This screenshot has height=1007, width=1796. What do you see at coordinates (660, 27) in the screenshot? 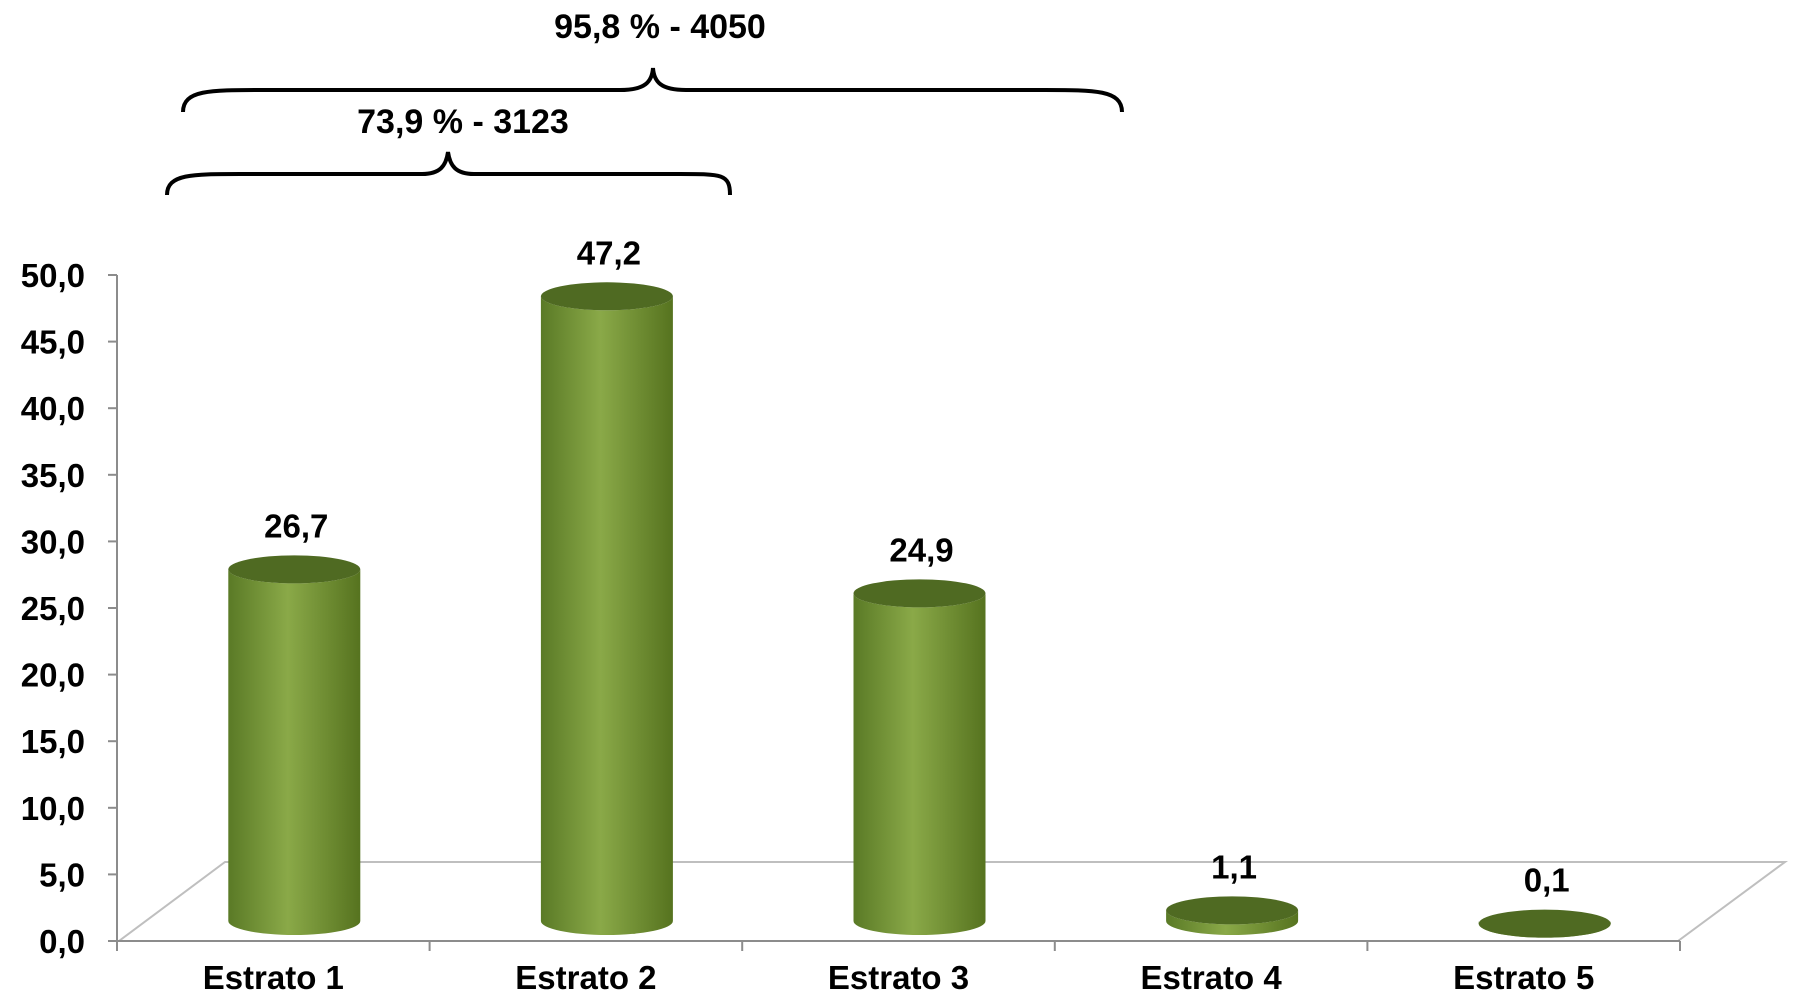
I see `annotation-outer-label: 95,8 % - 4050` at bounding box center [660, 27].